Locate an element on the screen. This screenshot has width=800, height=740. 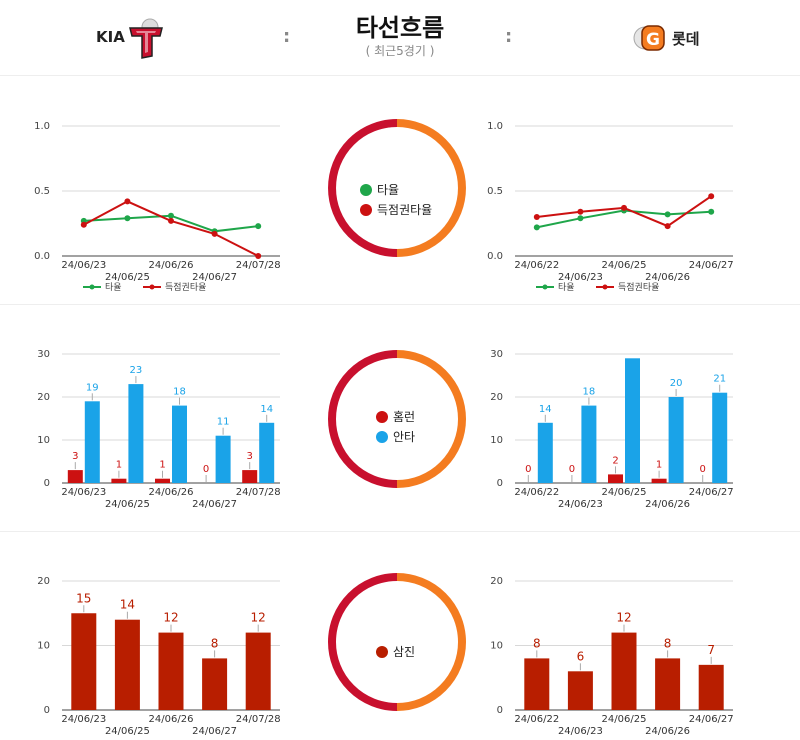
data-label: 19 is located at coordinates (92, 387).